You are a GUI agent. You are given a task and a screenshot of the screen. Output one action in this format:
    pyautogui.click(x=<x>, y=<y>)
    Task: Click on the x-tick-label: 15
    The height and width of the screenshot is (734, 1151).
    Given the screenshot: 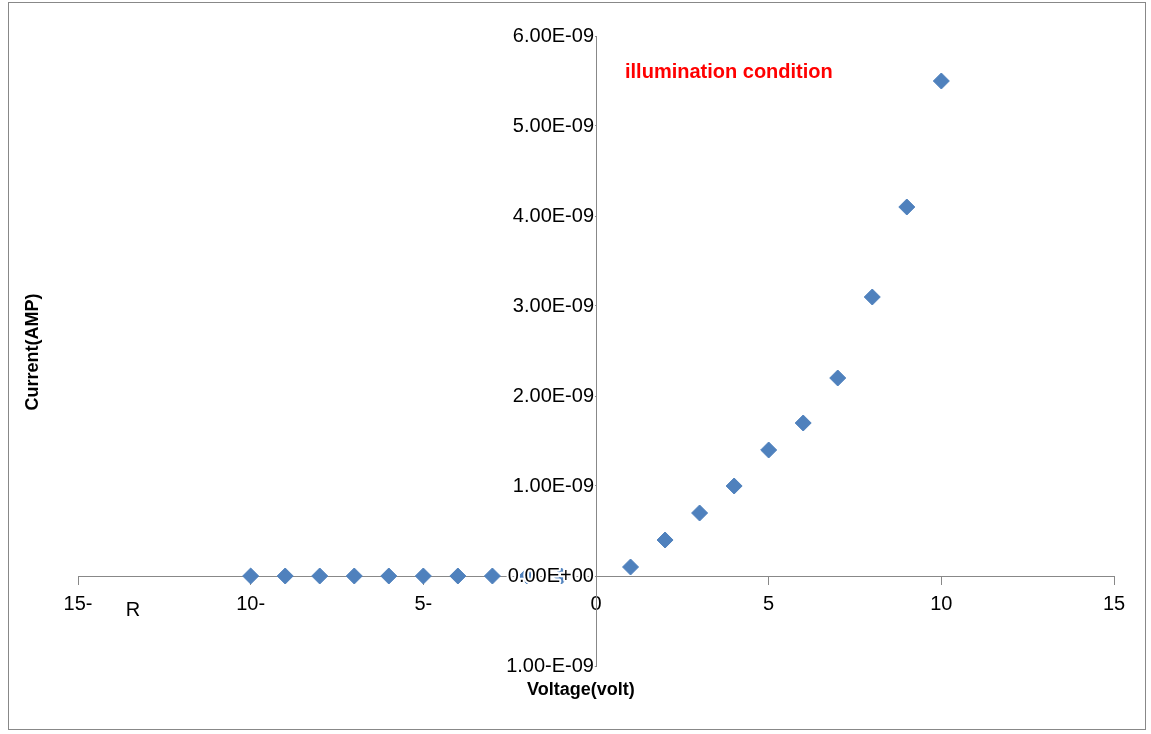 What is the action you would take?
    pyautogui.click(x=1114, y=602)
    